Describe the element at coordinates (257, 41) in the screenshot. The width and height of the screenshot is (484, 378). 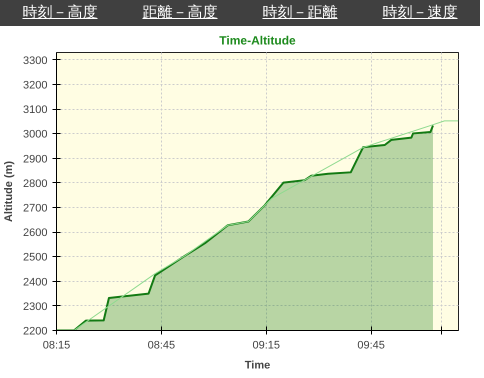
I see `chart-title: Time-Altitude` at that location.